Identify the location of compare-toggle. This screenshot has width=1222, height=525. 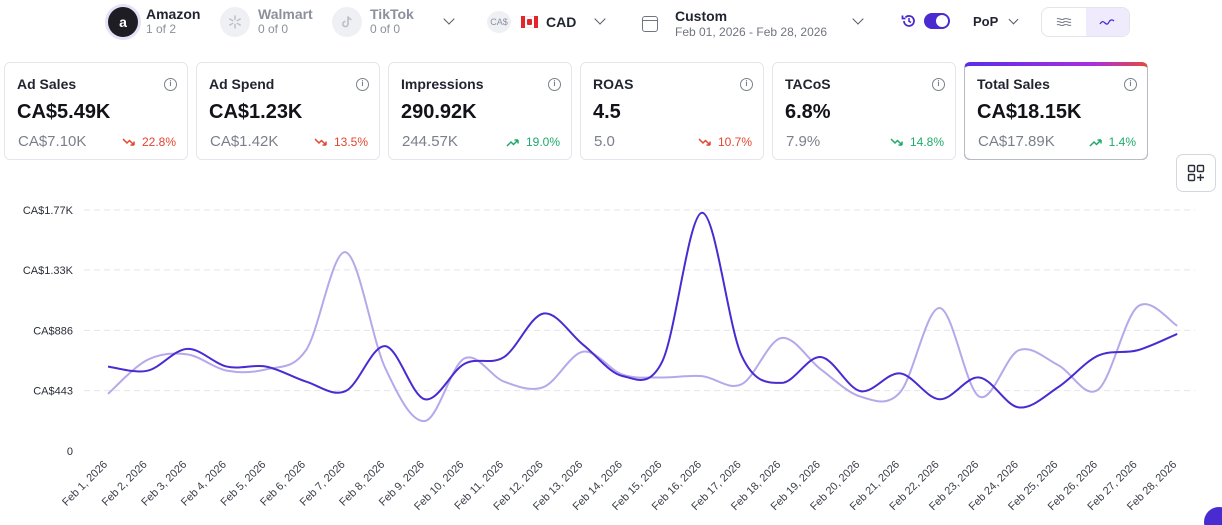
(937, 21).